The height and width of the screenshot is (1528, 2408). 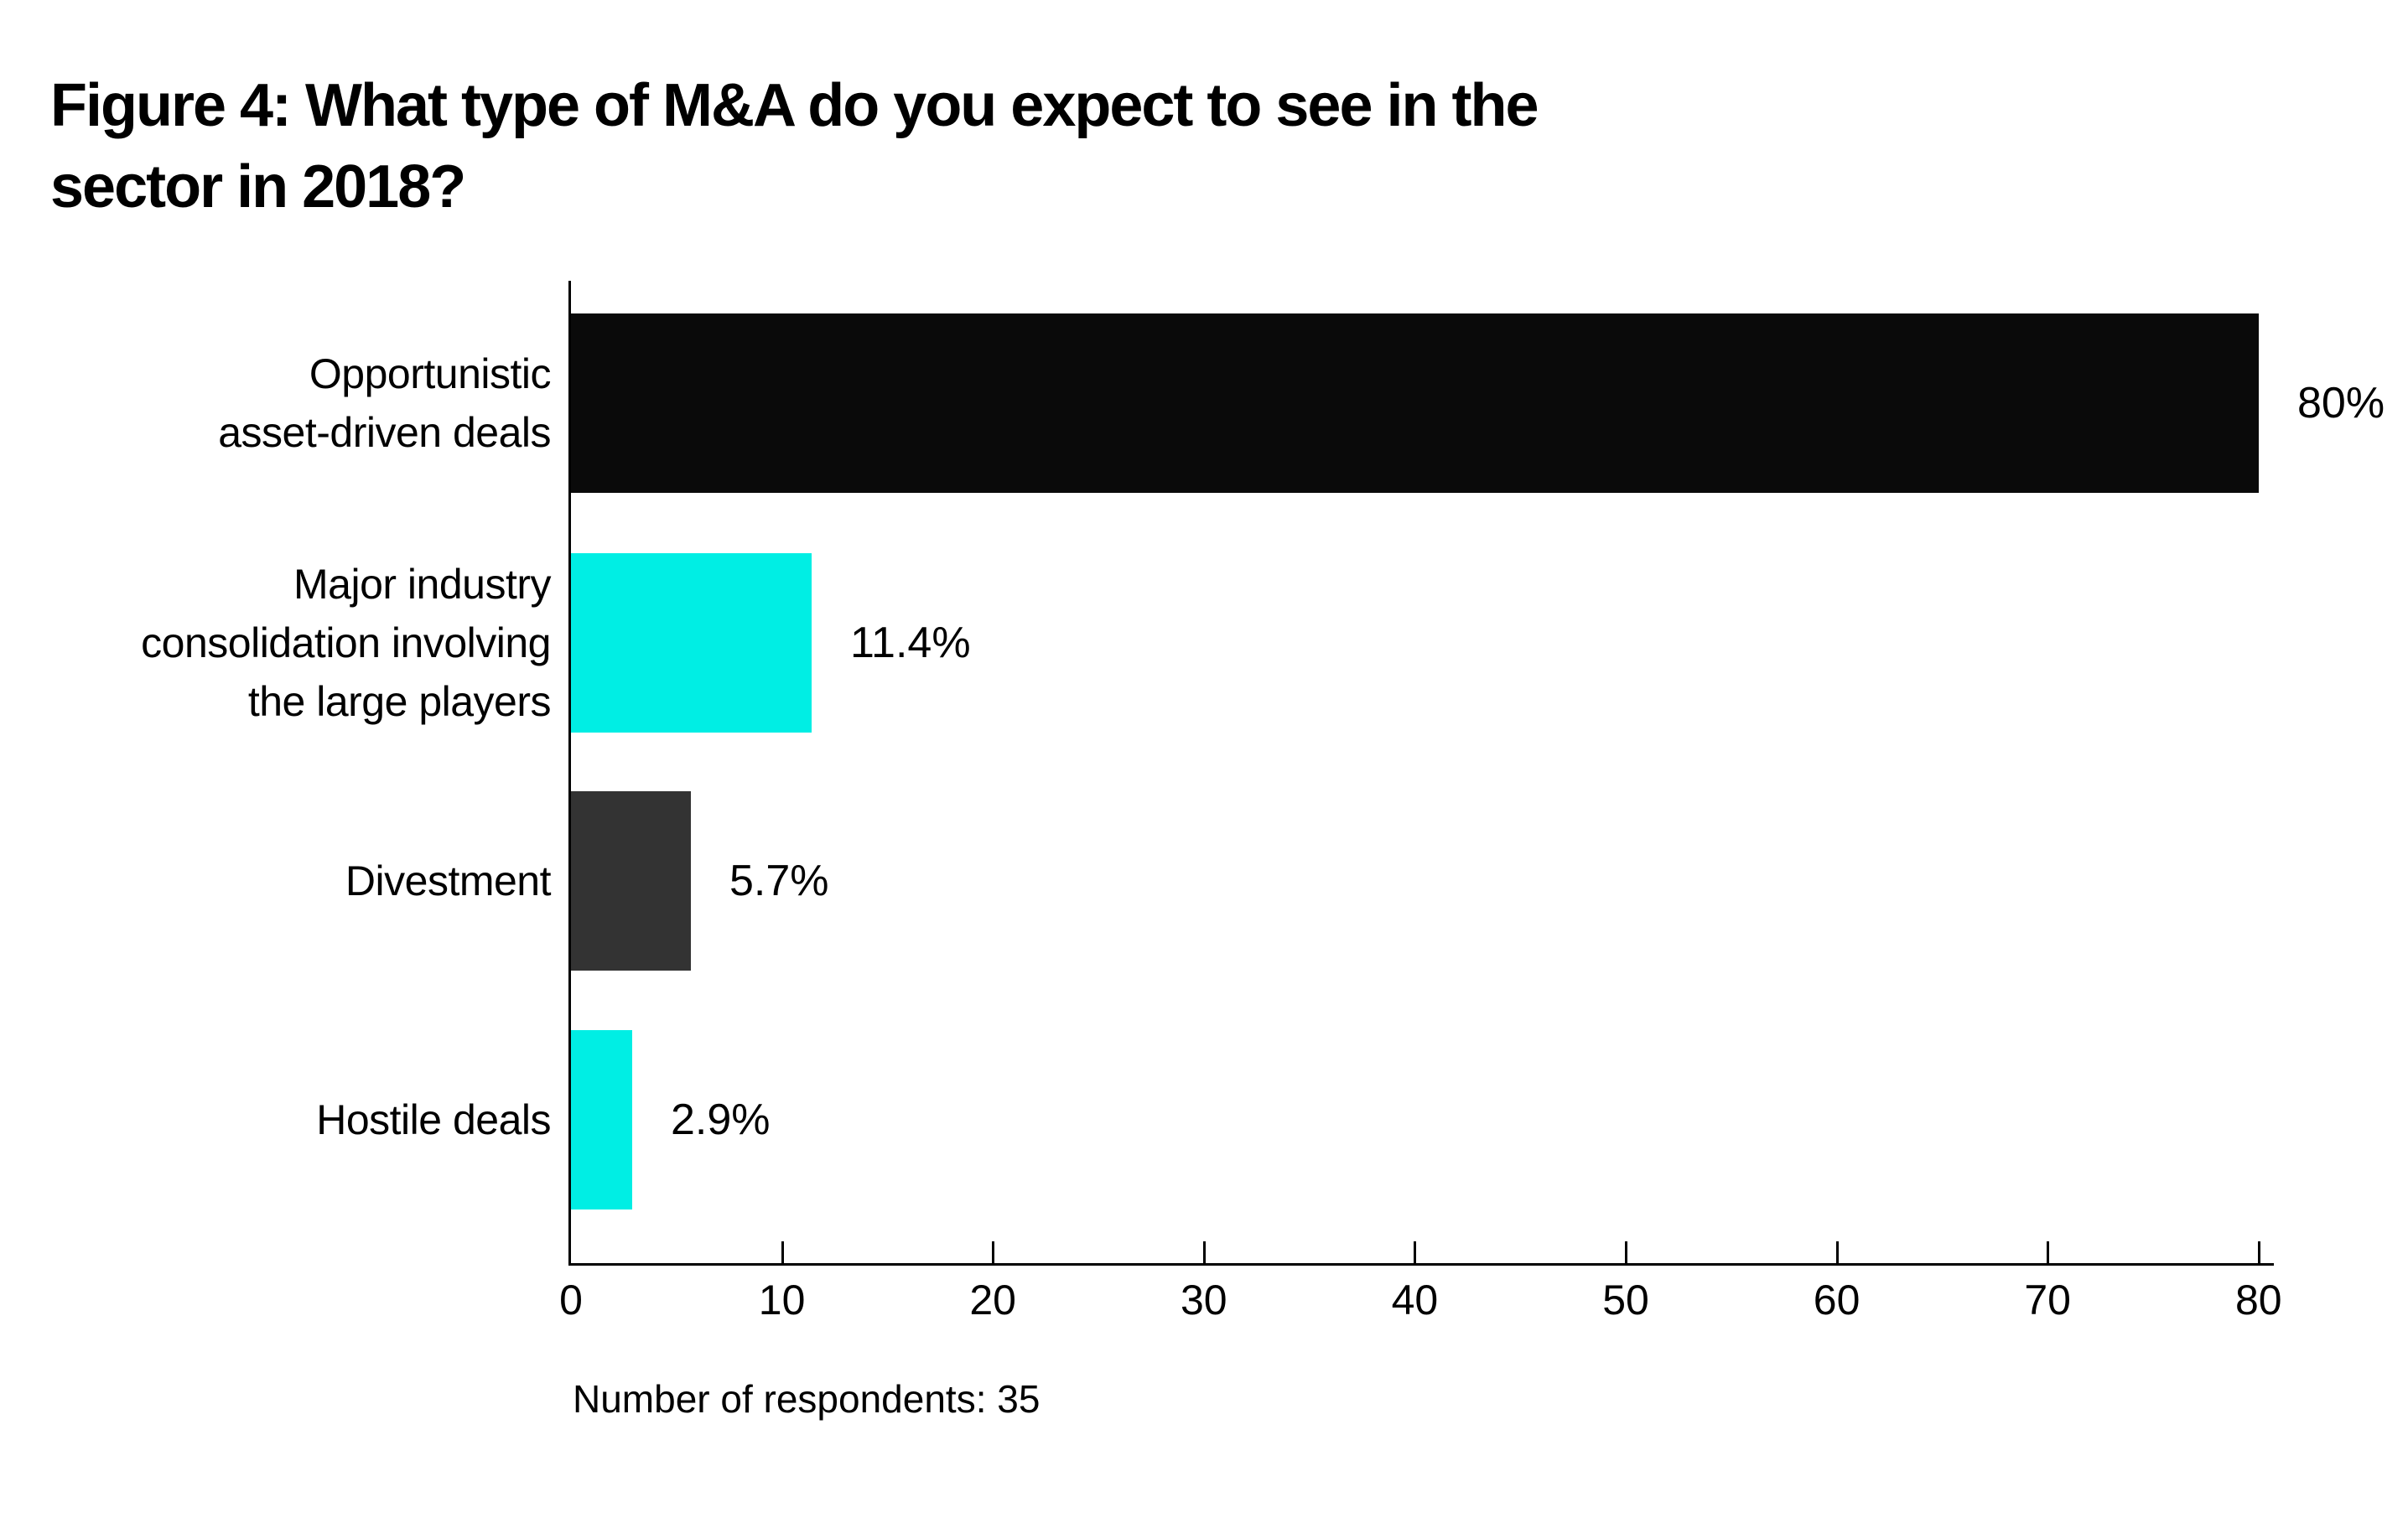 I want to click on x-axis-tick-label-10: 10, so click(x=782, y=1300).